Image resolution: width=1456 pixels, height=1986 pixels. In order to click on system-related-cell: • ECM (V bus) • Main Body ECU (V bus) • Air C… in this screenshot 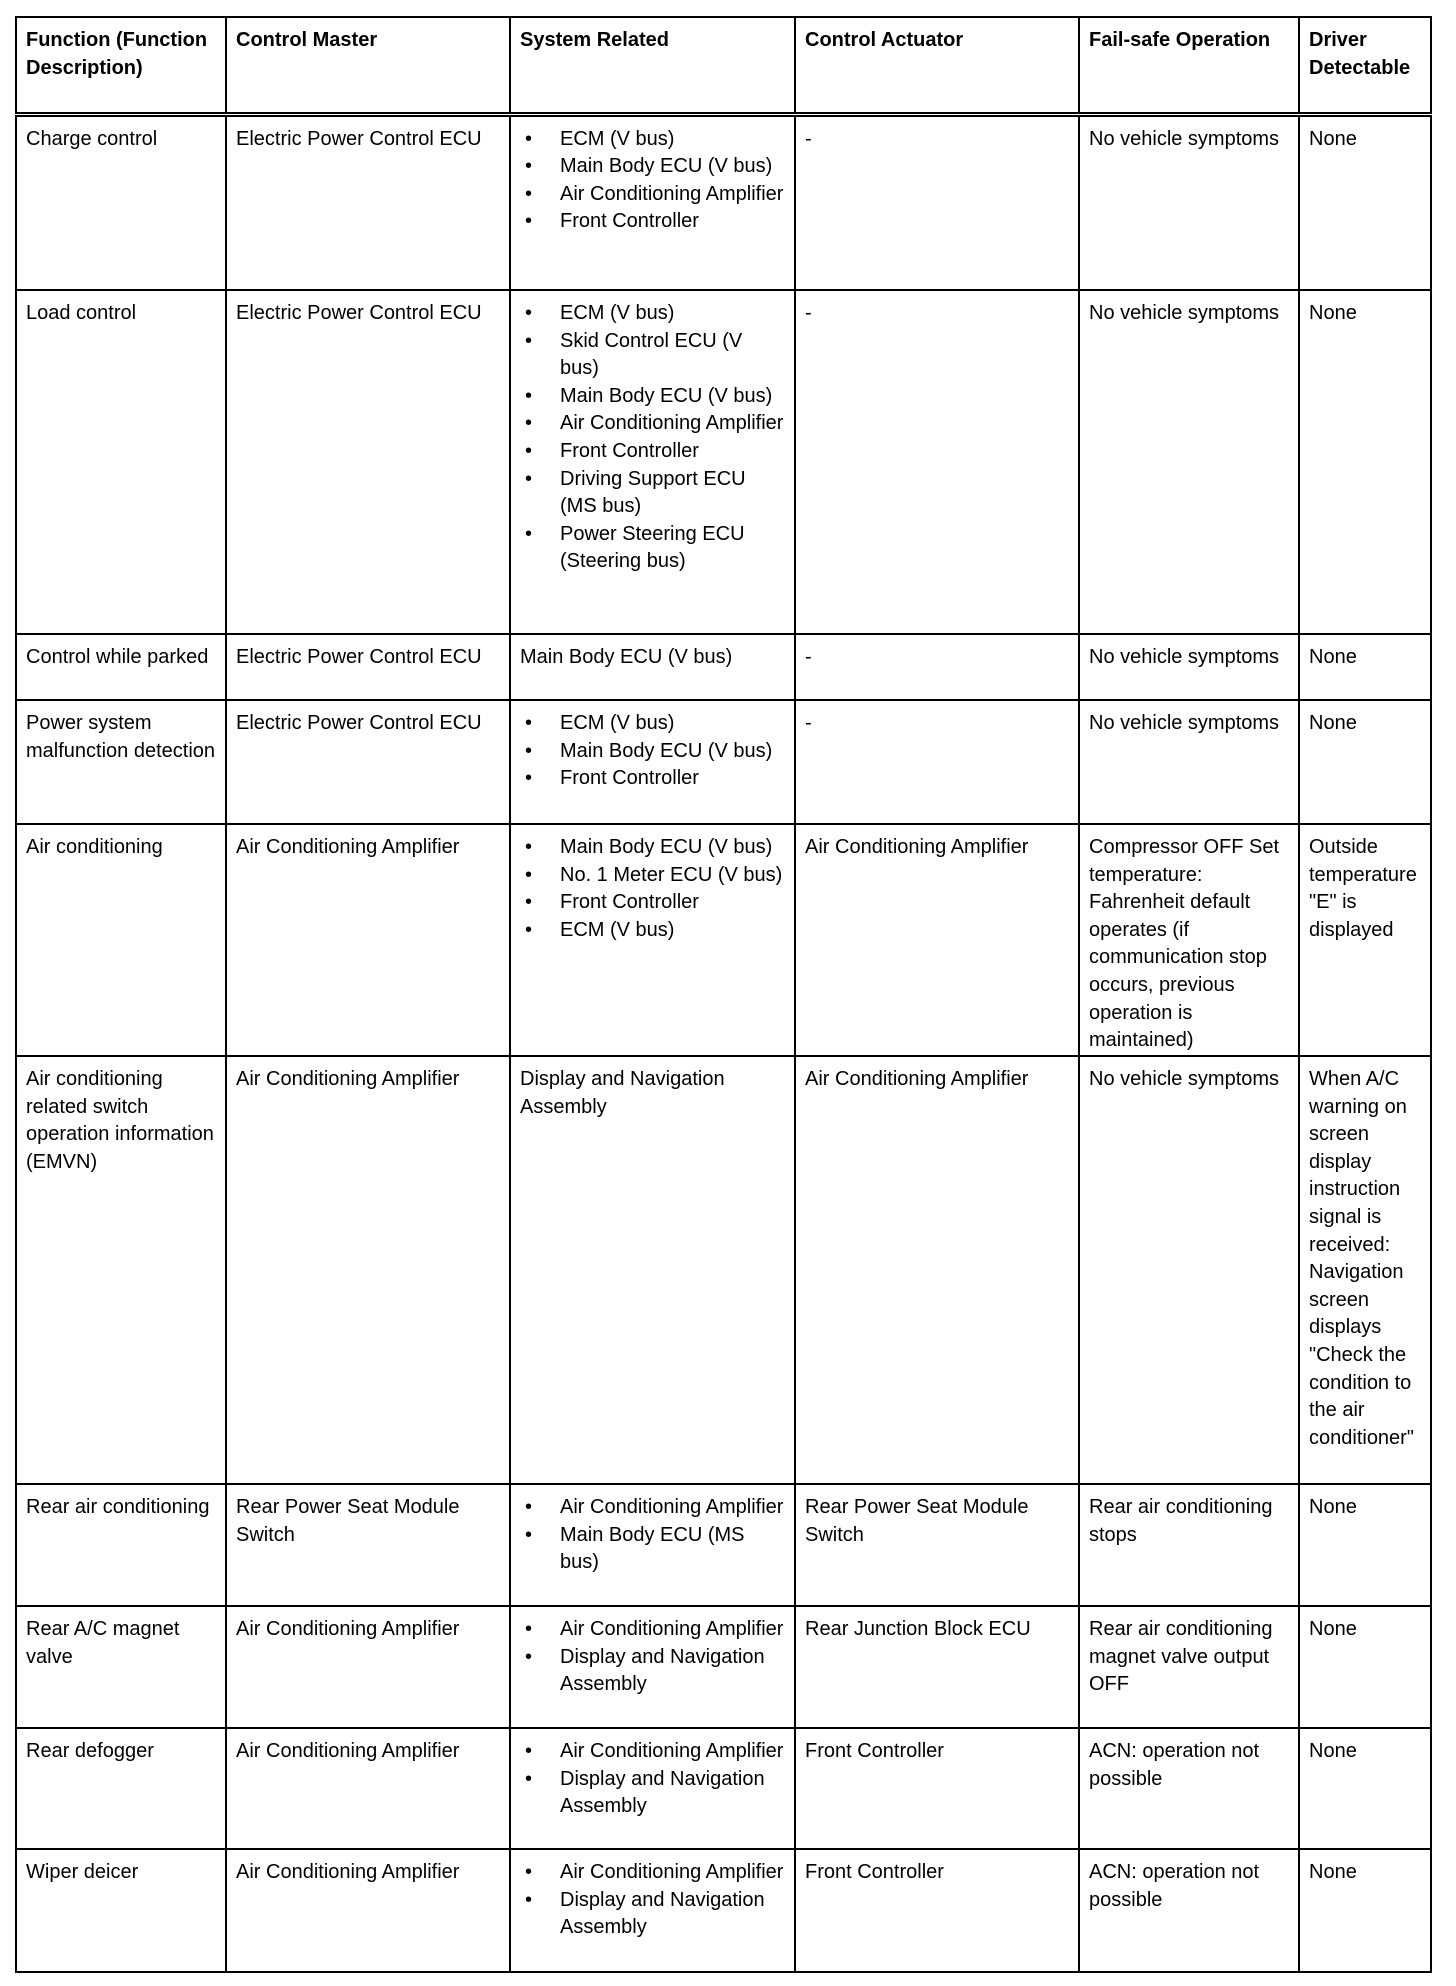, I will do `click(652, 202)`.